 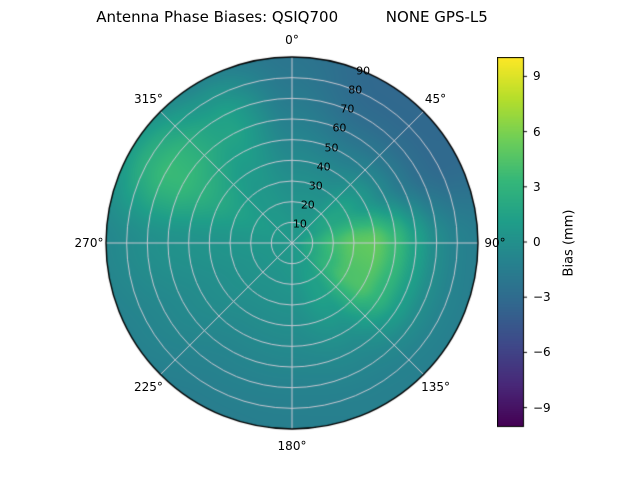 I want to click on theta-tick-label-315: 315°, so click(x=148, y=99).